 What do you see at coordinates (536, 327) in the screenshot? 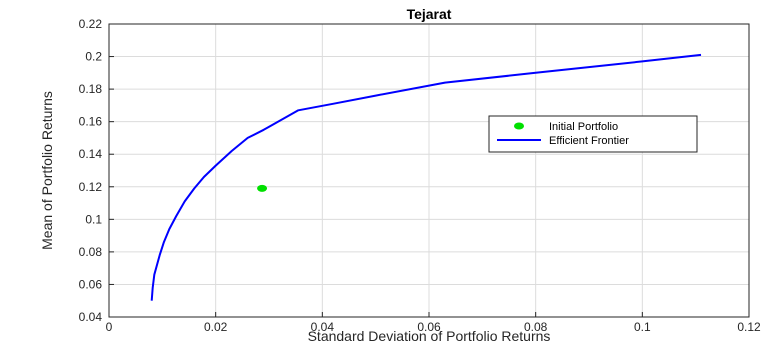
I see `x-tick-label: 0.08` at bounding box center [536, 327].